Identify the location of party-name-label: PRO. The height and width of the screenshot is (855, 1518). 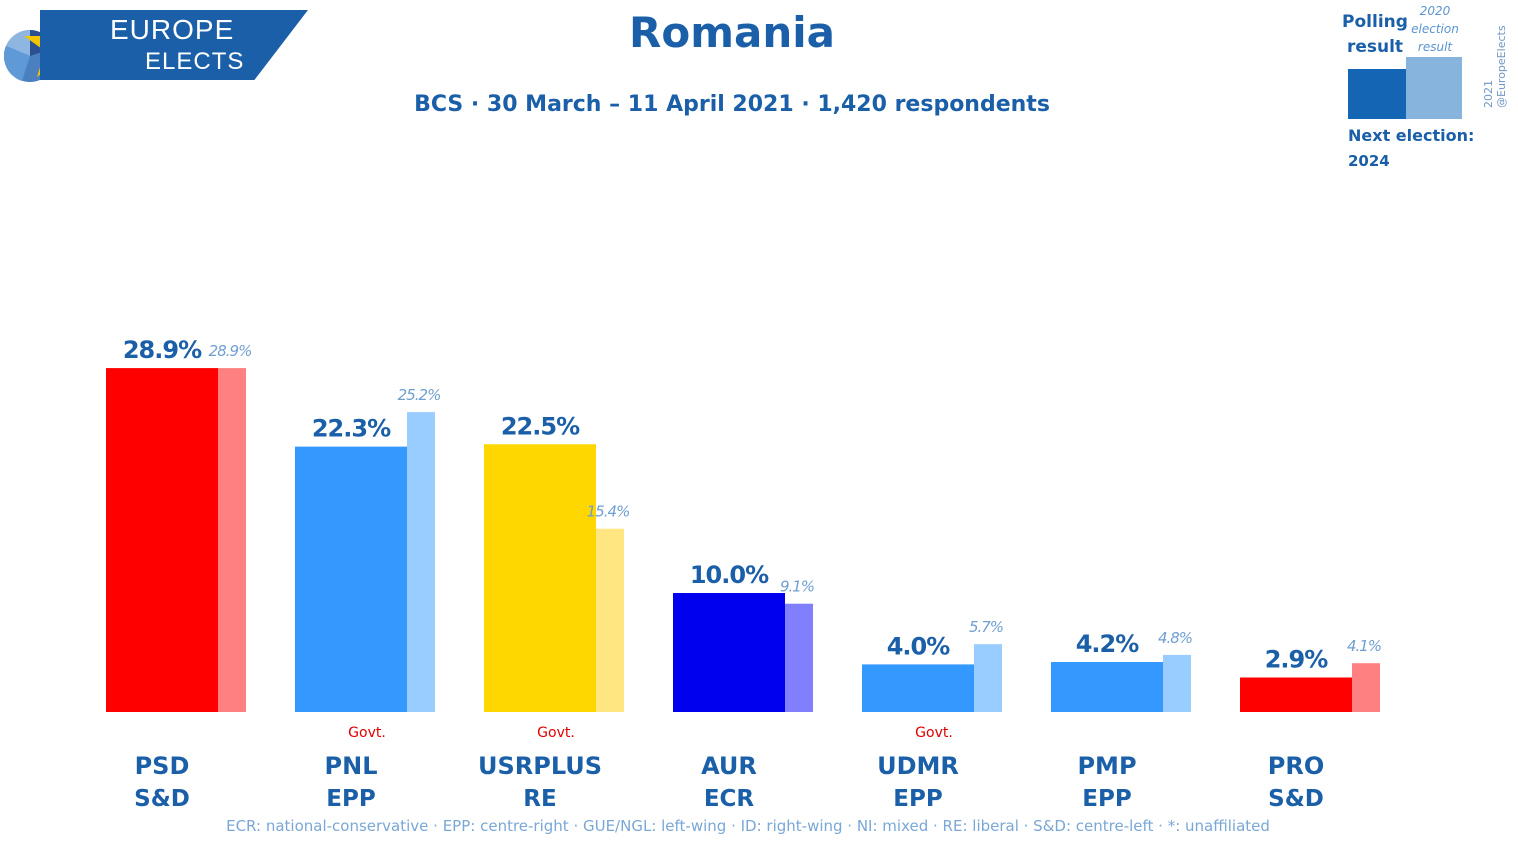
(1296, 766).